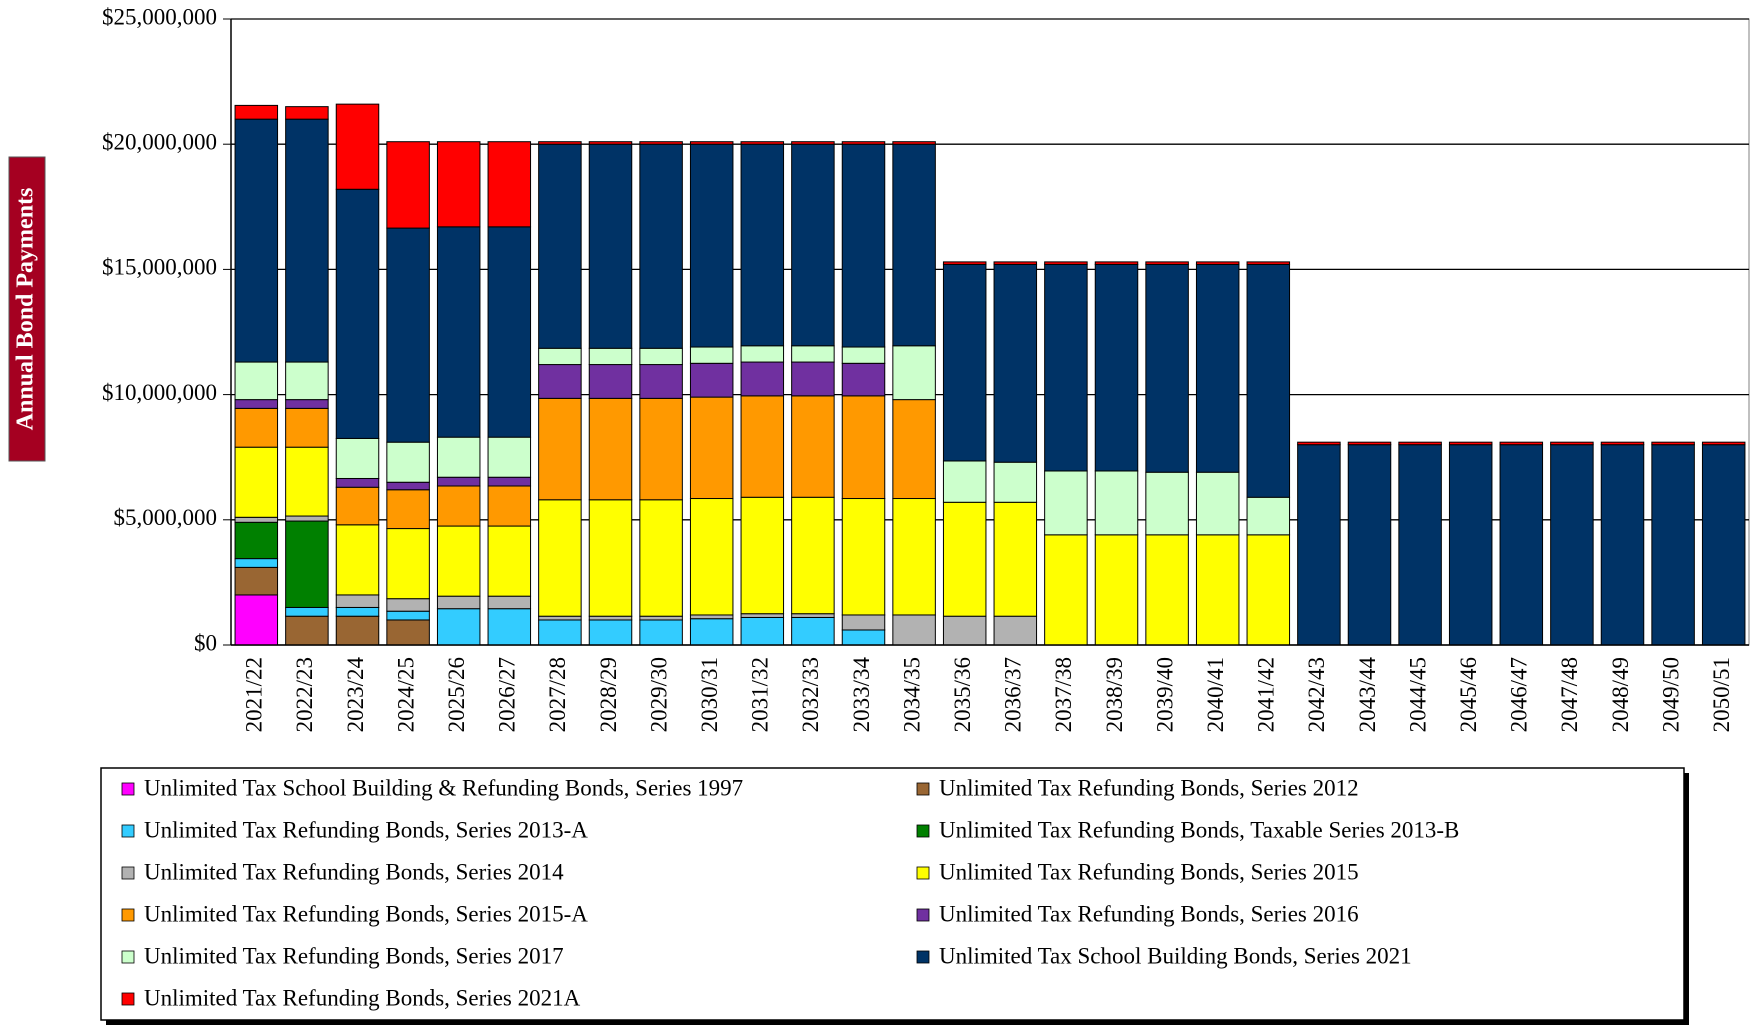  What do you see at coordinates (159, 267) in the screenshot?
I see `y-tick-label: $15,000,000` at bounding box center [159, 267].